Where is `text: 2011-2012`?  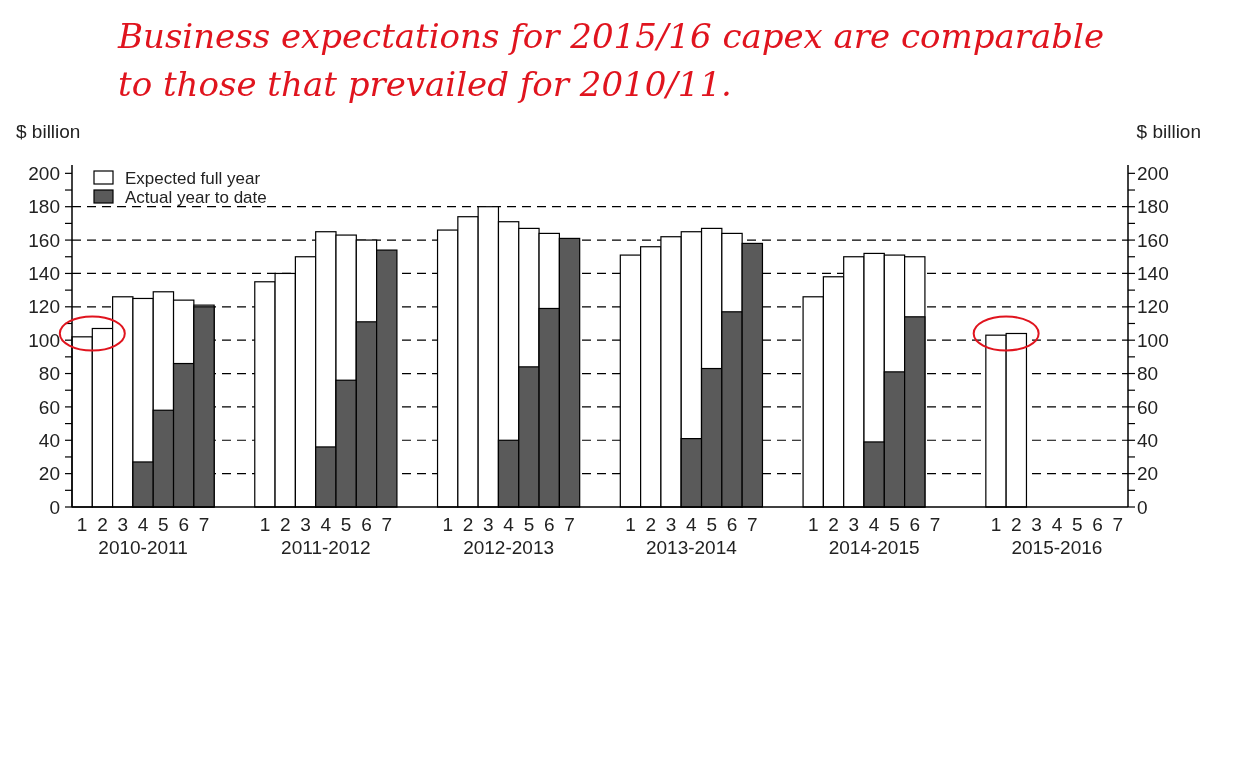 text: 2011-2012 is located at coordinates (326, 547).